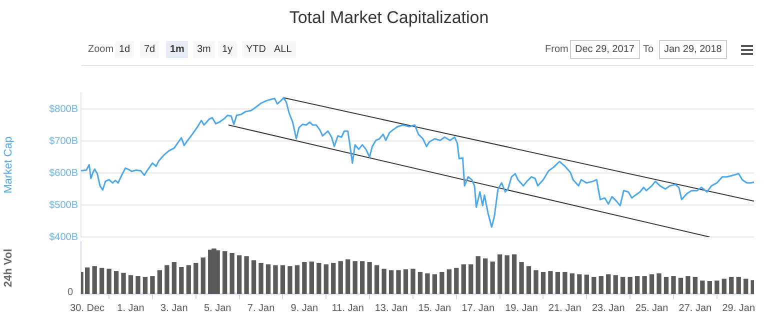  What do you see at coordinates (8, 268) in the screenshot?
I see `y-axis-title: 24h Vol` at bounding box center [8, 268].